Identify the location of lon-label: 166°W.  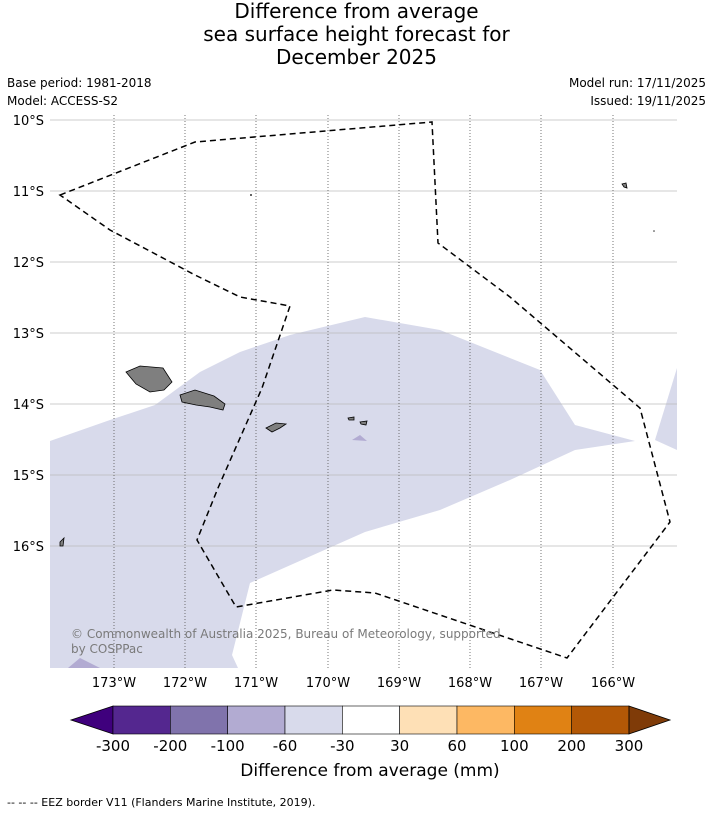
(613, 683).